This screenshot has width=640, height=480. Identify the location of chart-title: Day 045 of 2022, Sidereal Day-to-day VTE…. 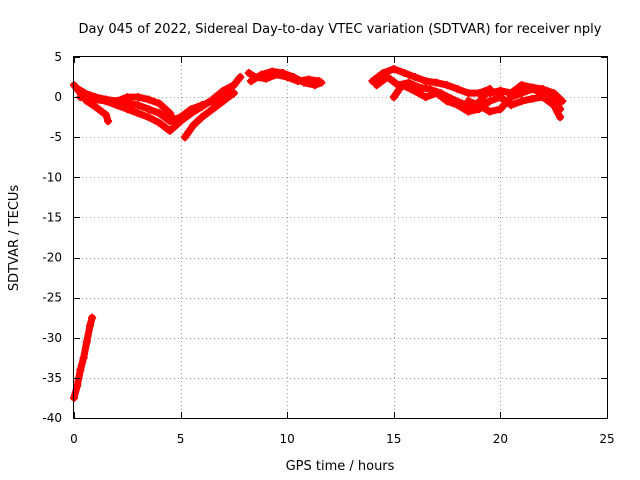
(340, 29).